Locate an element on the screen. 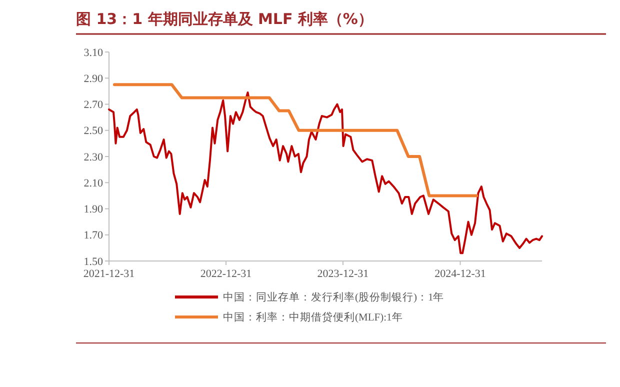 Image resolution: width=620 pixels, height=387 pixels. x-tick-label: 2023-12-31 is located at coordinates (343, 274).